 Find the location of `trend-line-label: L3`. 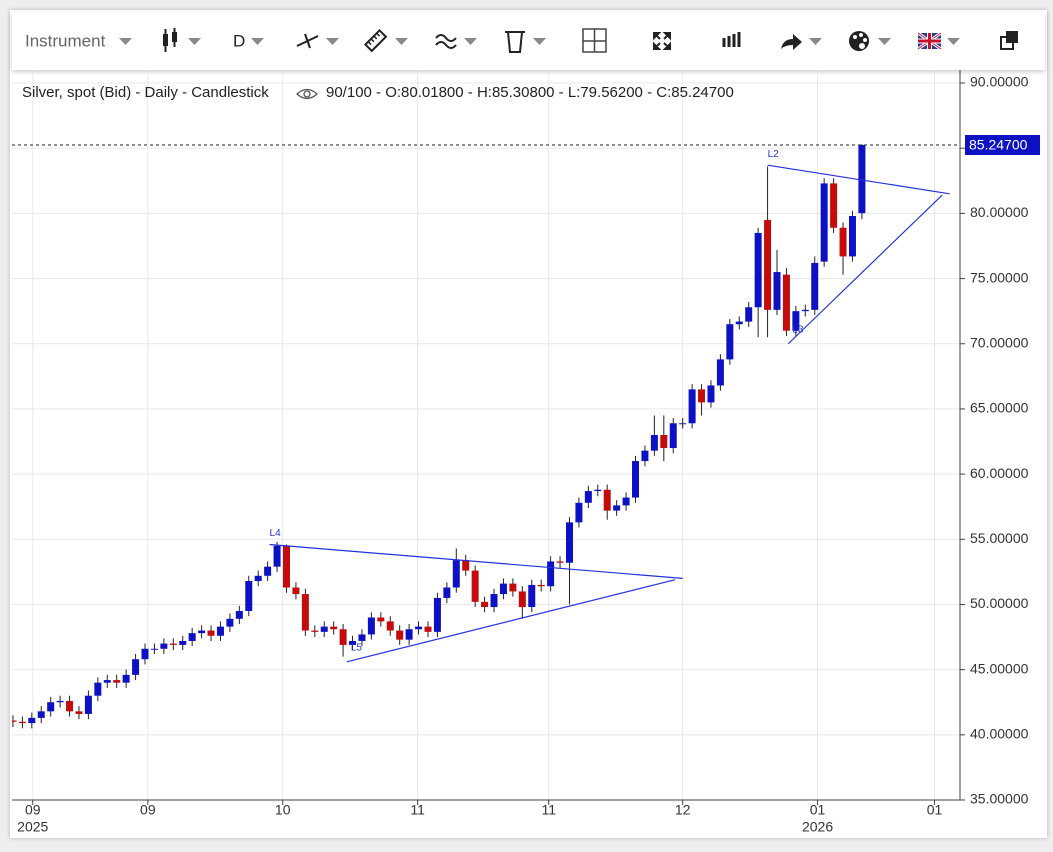

trend-line-label: L3 is located at coordinates (798, 329).